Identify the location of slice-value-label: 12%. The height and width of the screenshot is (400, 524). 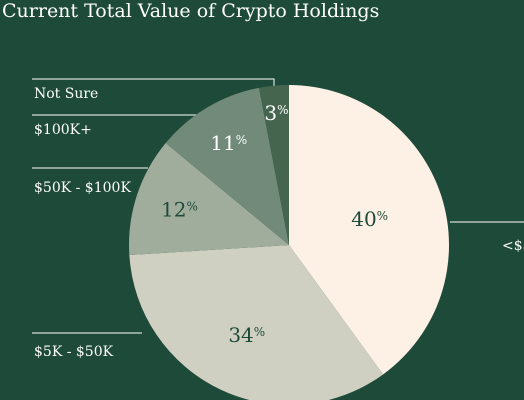
(179, 209).